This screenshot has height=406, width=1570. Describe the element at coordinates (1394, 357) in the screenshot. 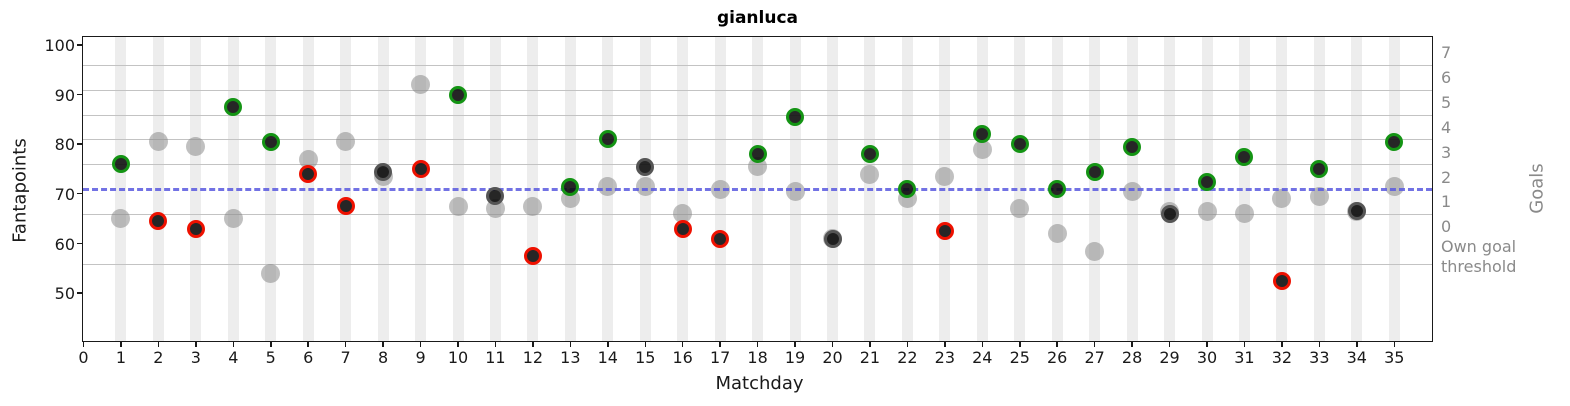

I see `x-tick-label: 35` at that location.